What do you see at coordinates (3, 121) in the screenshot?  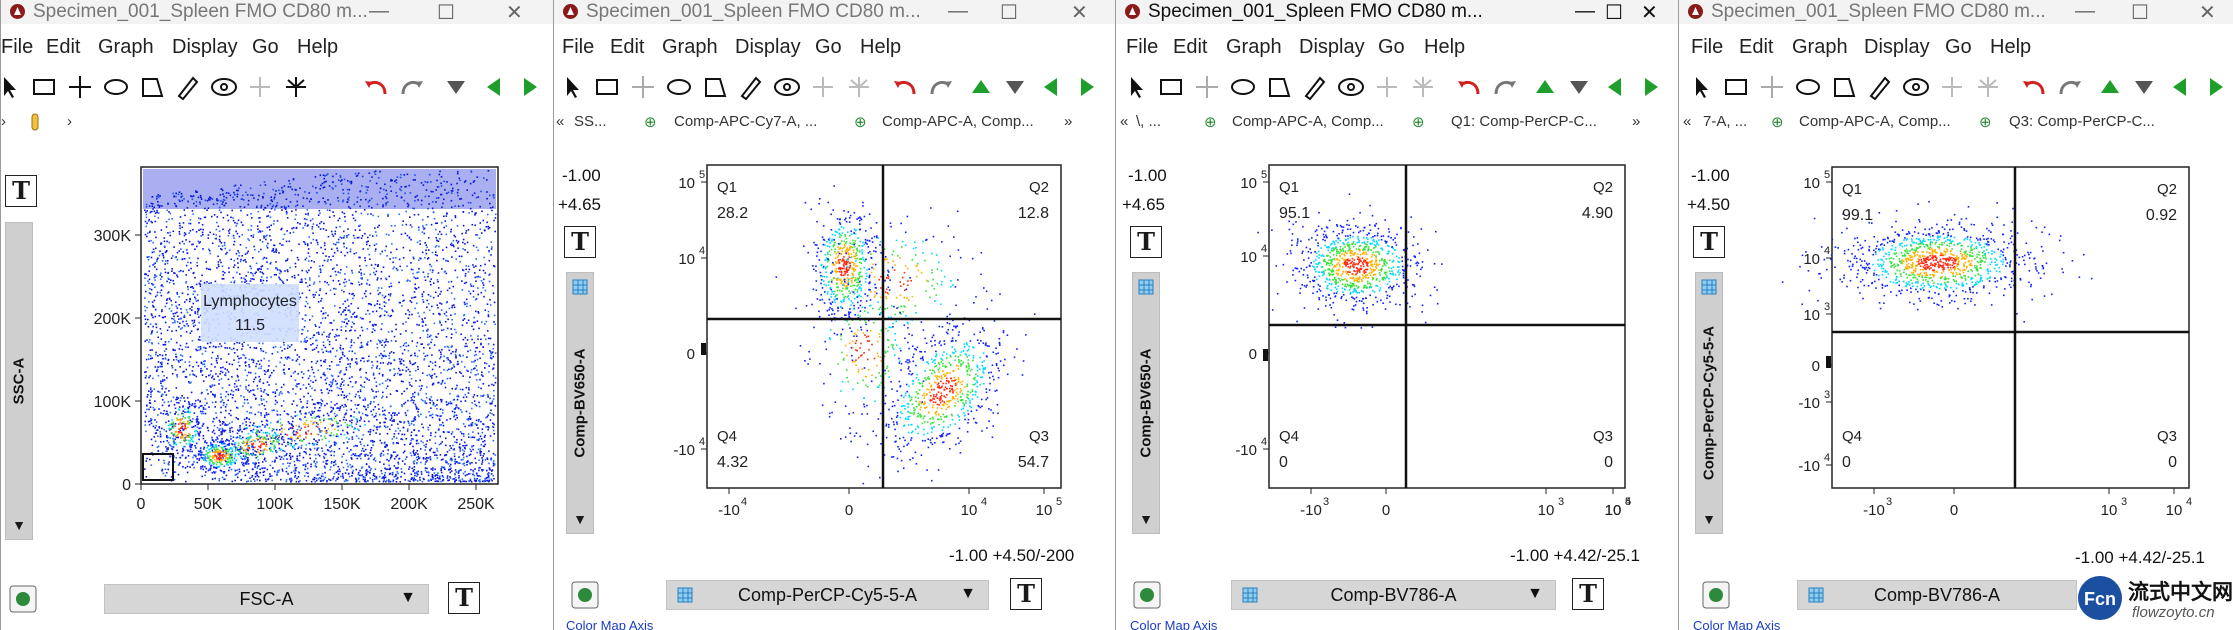 I see `breadcrumb-chevron-icon: ›` at bounding box center [3, 121].